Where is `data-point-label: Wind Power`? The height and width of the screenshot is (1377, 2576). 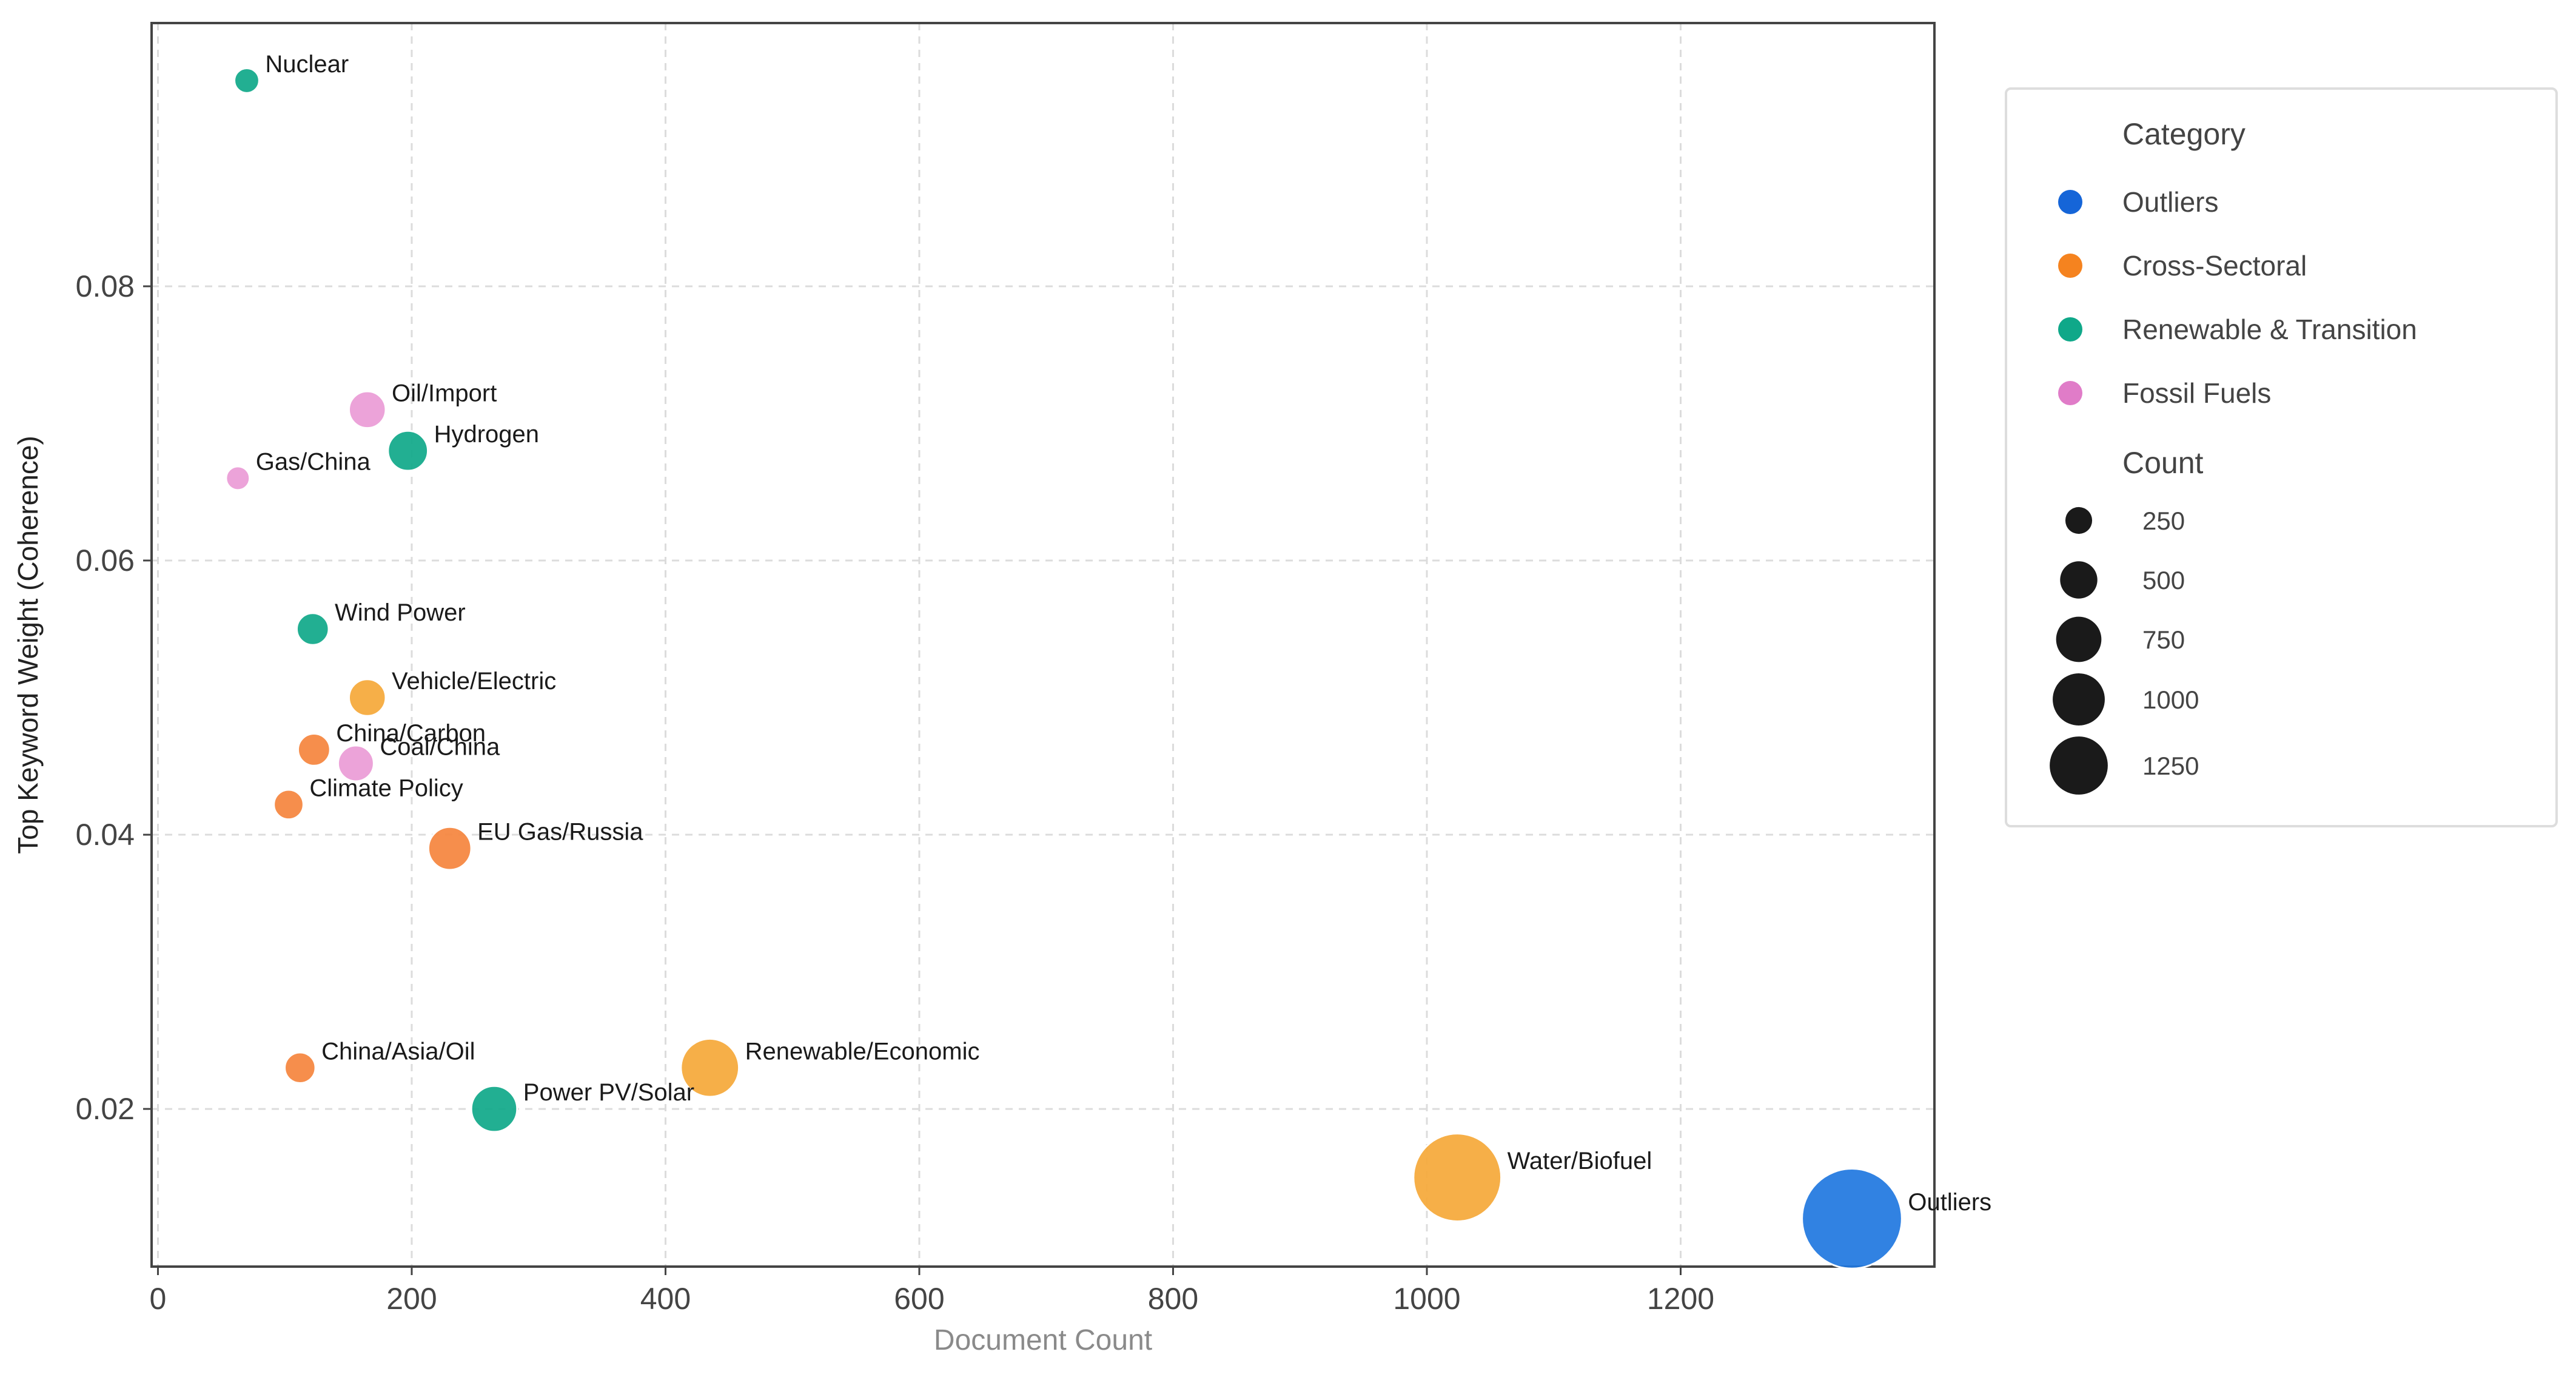
data-point-label: Wind Power is located at coordinates (400, 612).